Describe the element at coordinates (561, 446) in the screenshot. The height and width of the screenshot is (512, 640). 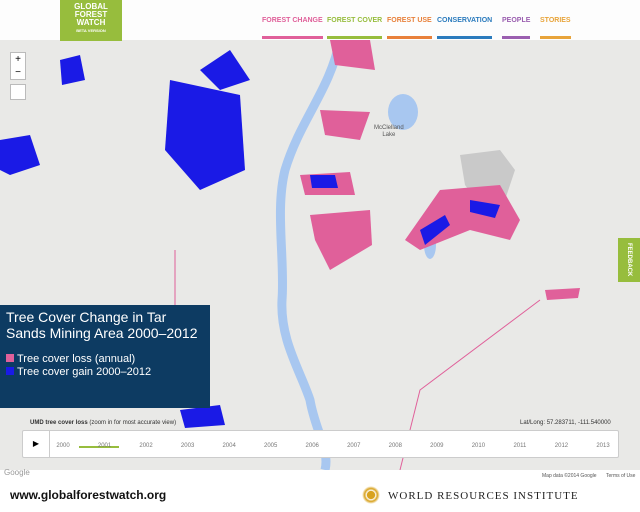
I see `year-label: 2012` at that location.